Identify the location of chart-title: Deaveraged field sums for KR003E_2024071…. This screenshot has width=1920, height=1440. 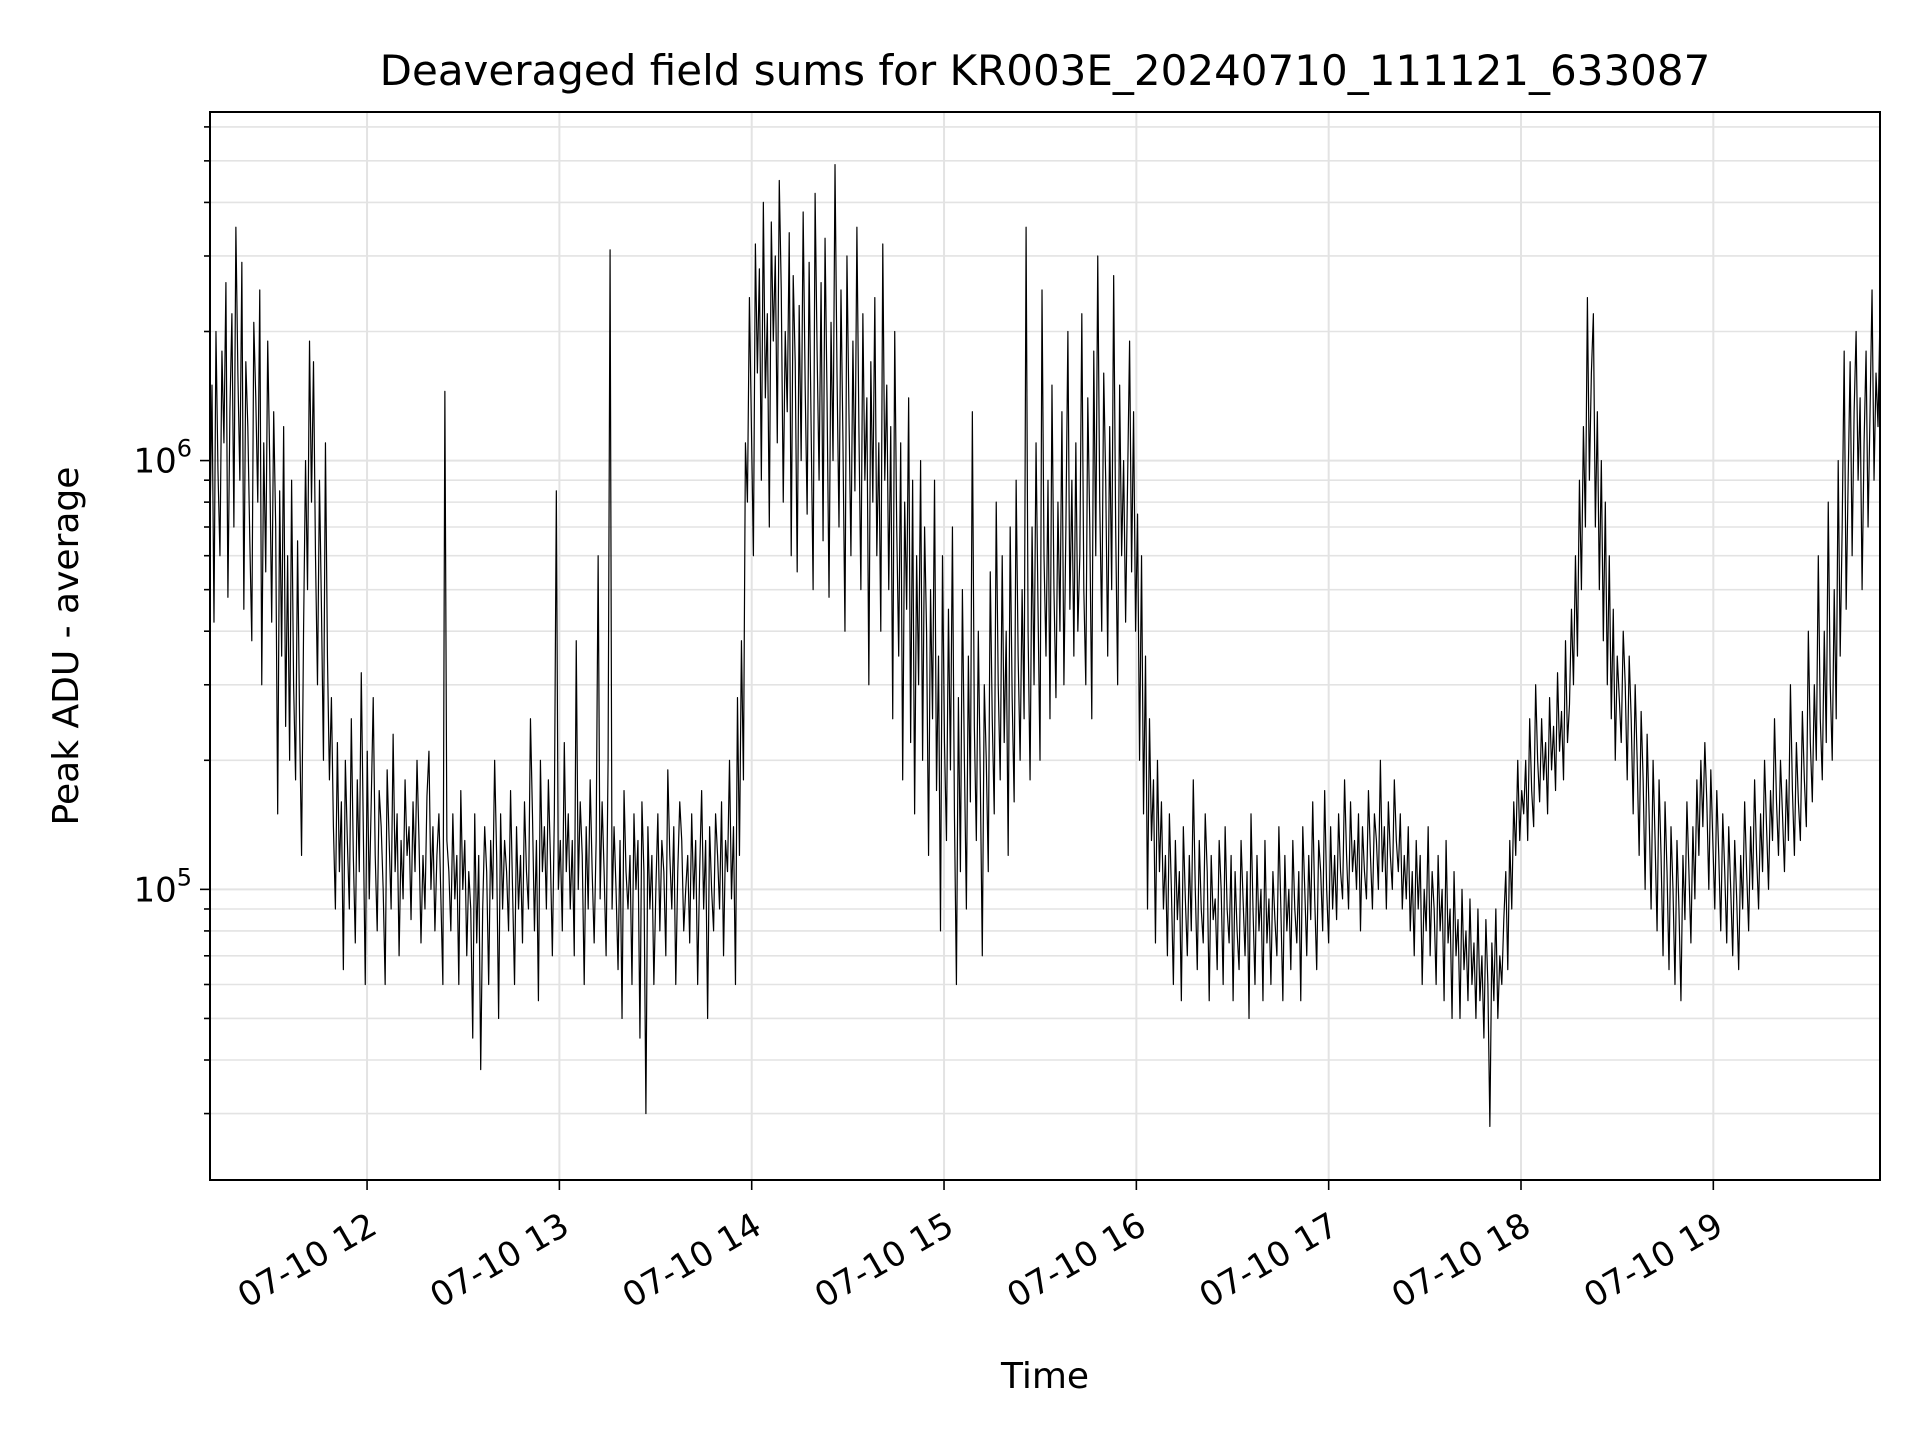
(1045, 70).